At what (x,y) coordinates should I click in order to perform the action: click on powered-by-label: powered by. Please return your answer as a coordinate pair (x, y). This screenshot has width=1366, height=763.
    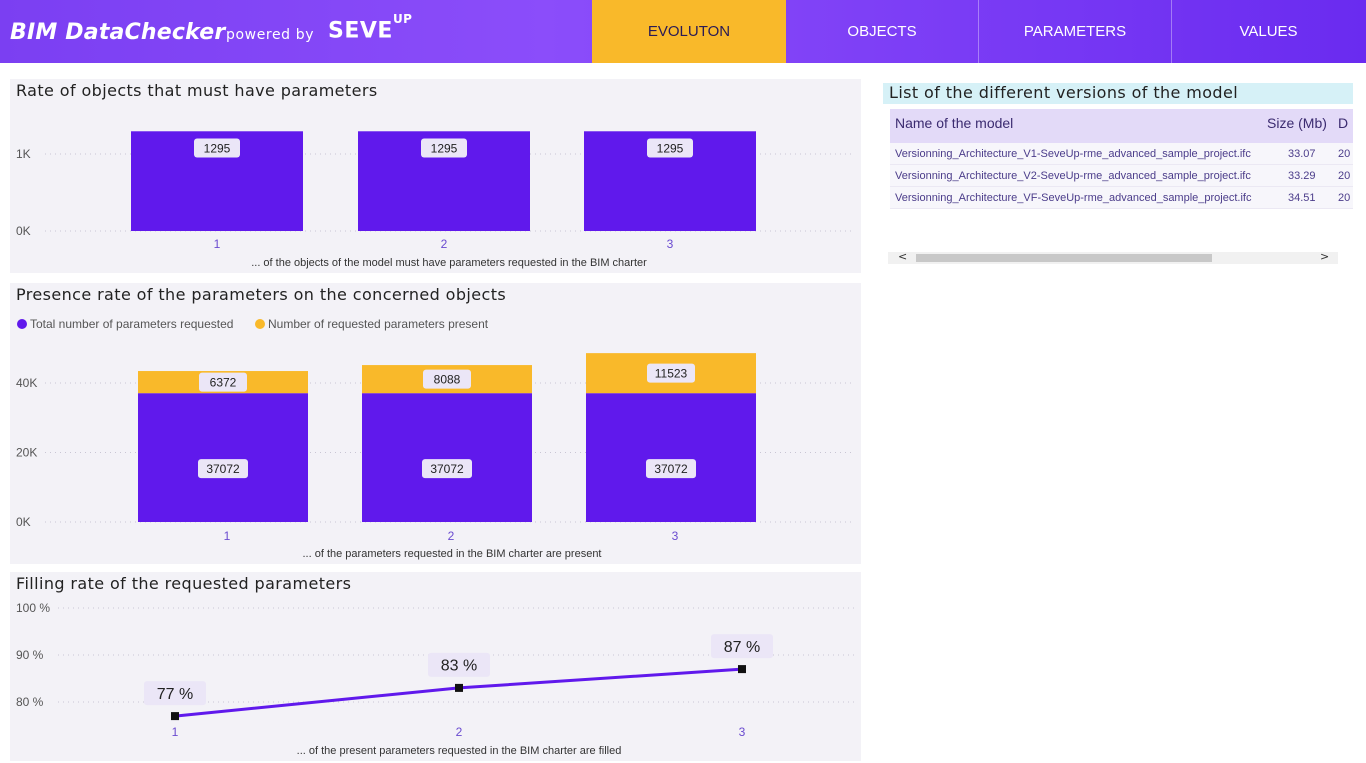
    Looking at the image, I should click on (270, 35).